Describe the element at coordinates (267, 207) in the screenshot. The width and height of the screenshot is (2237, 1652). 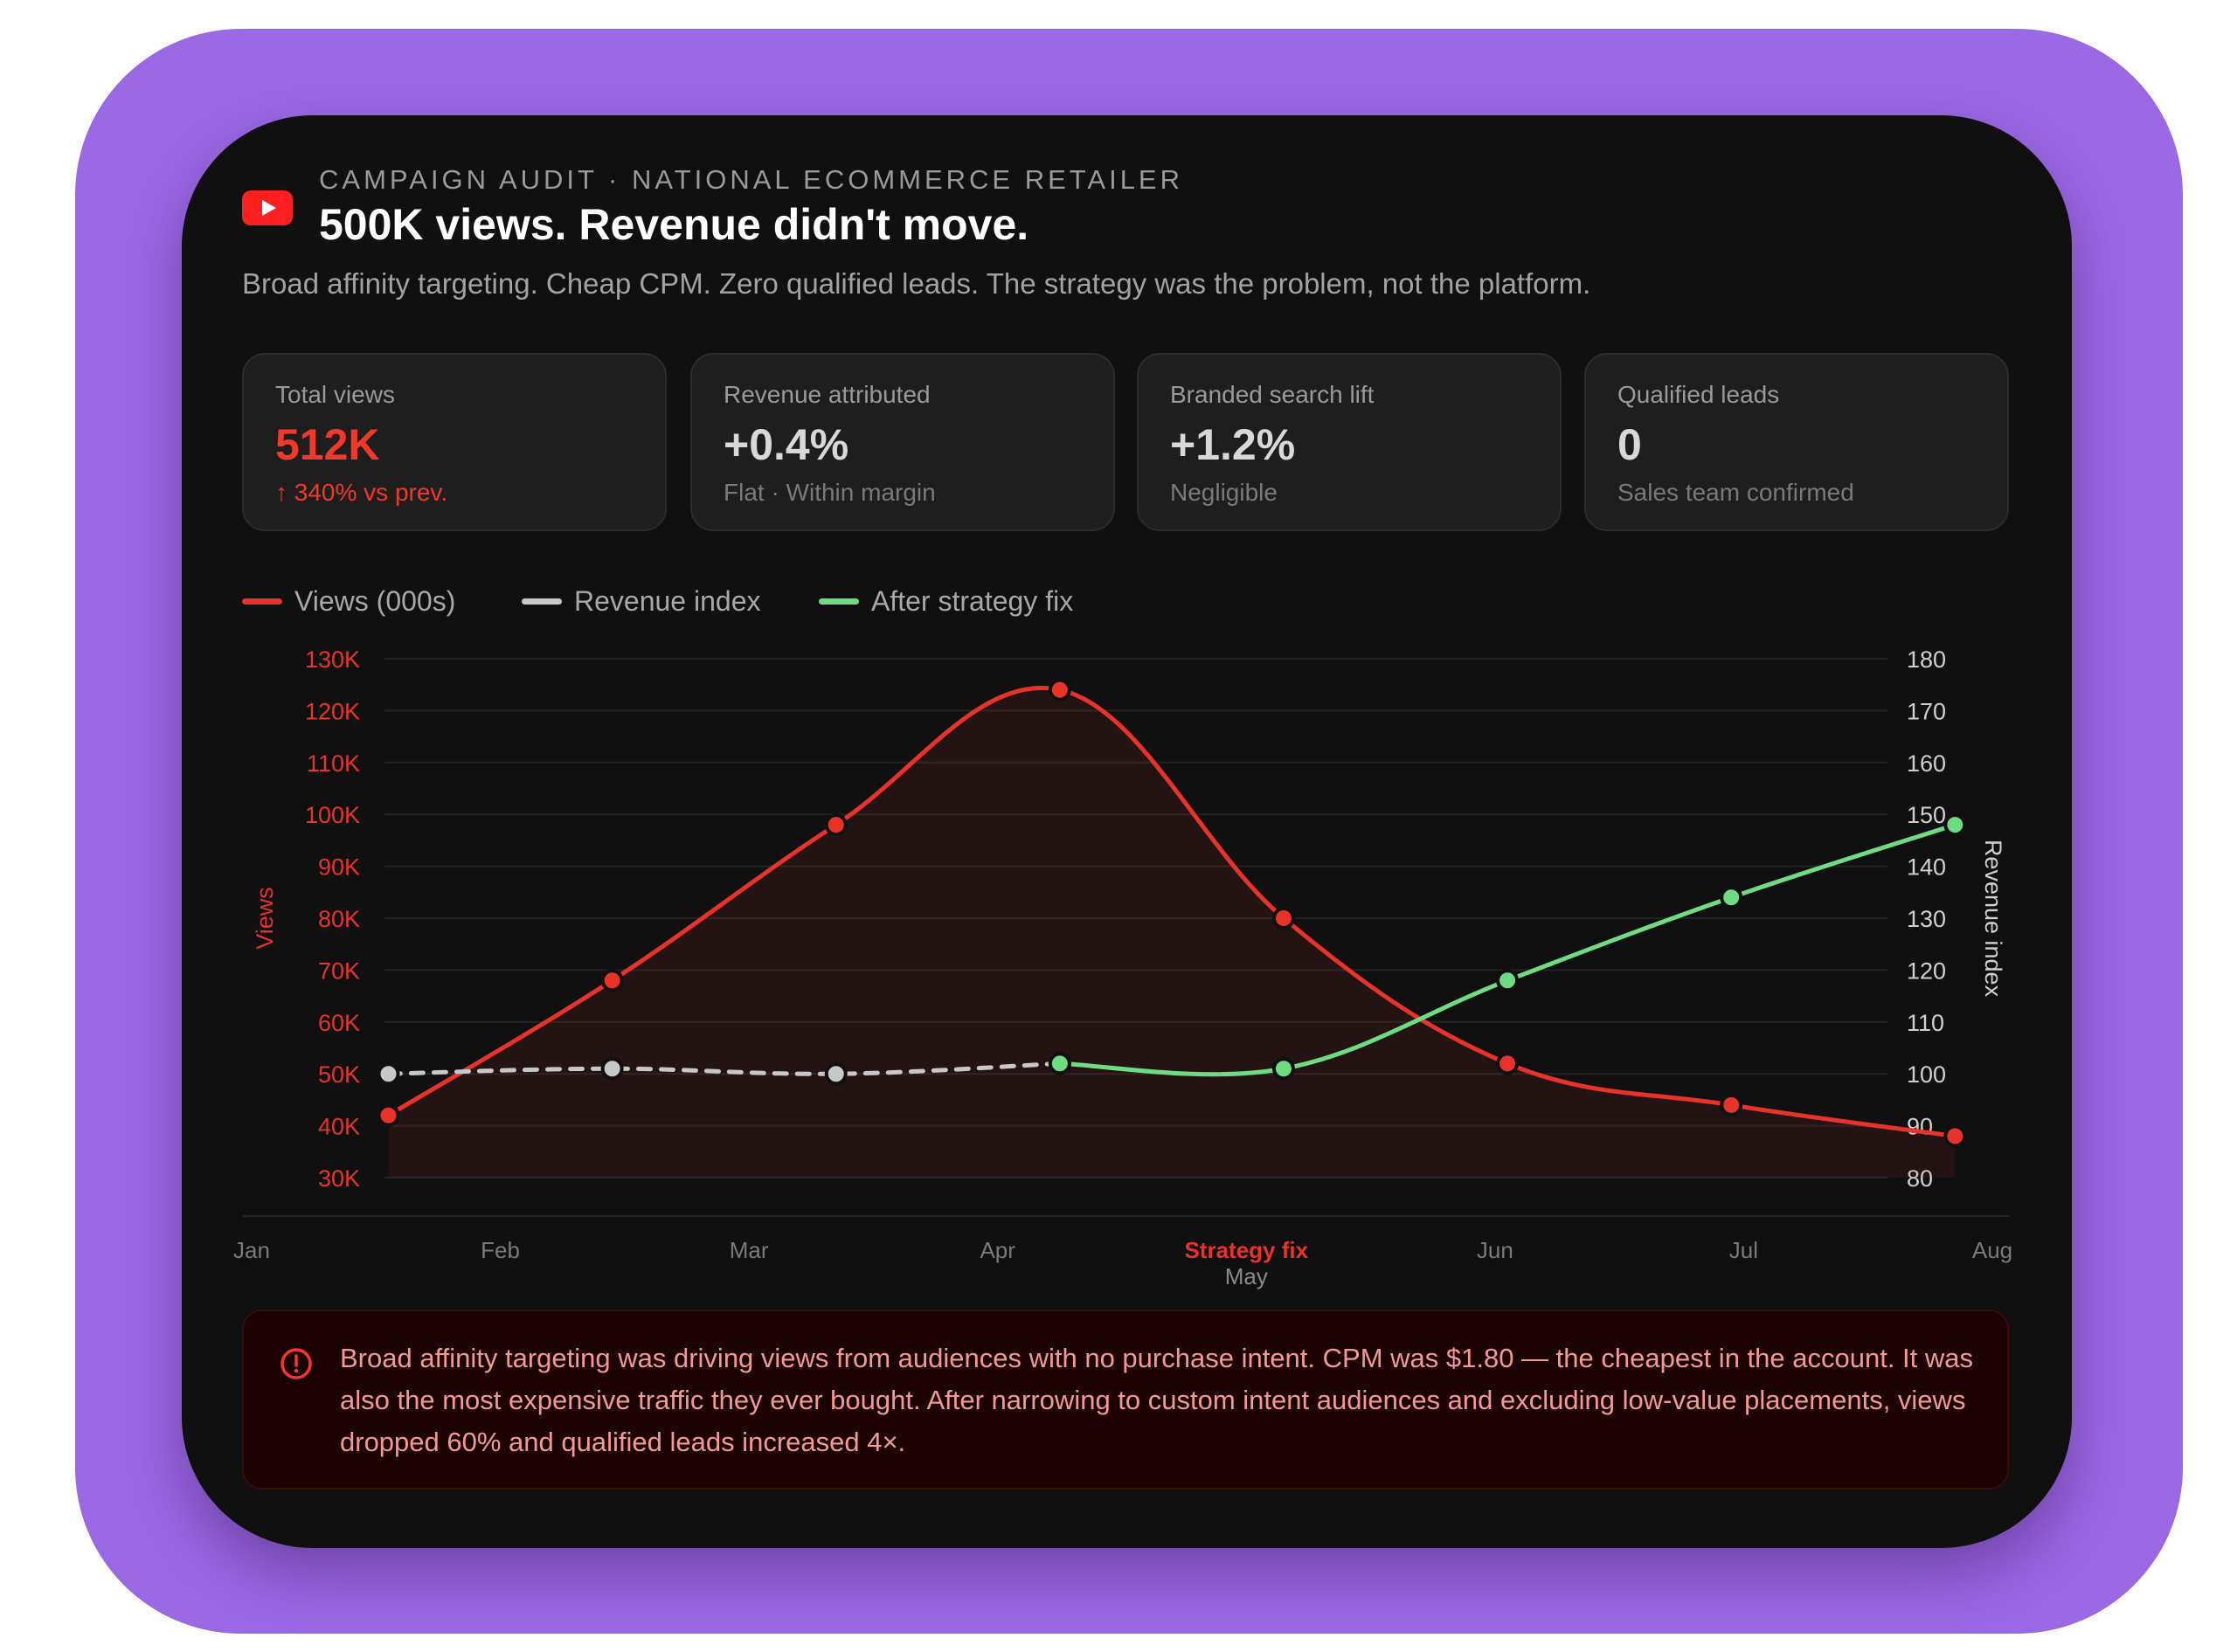
I see `youtube-play-icon` at that location.